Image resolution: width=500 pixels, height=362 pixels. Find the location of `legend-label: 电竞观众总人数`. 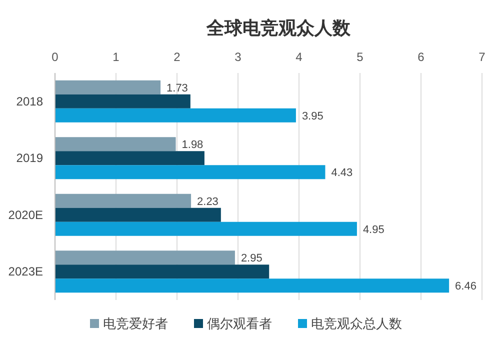

legend-label: 电竞观众总人数 is located at coordinates (356, 323).